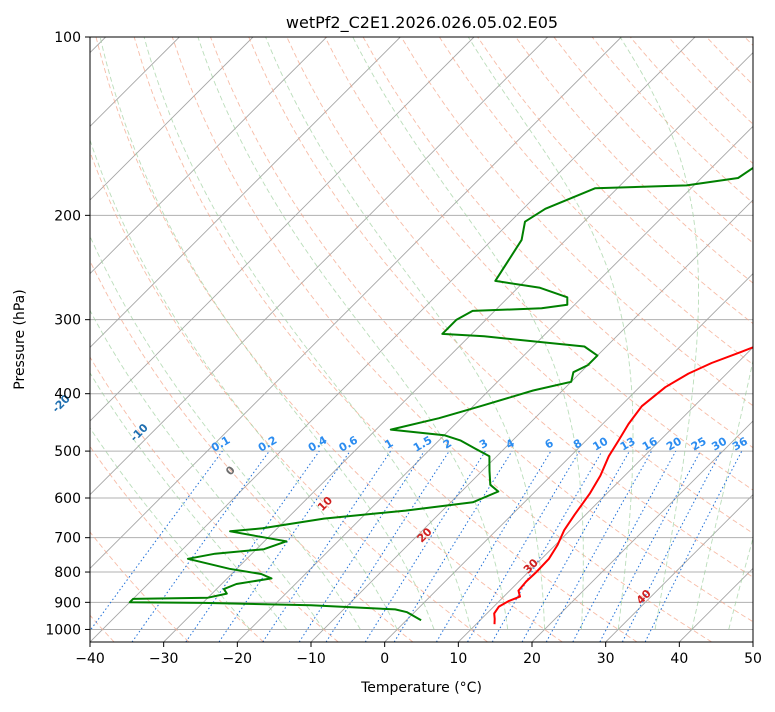 The width and height of the screenshot is (775, 712). What do you see at coordinates (67, 603) in the screenshot?
I see `y-tick-label: 900` at bounding box center [67, 603].